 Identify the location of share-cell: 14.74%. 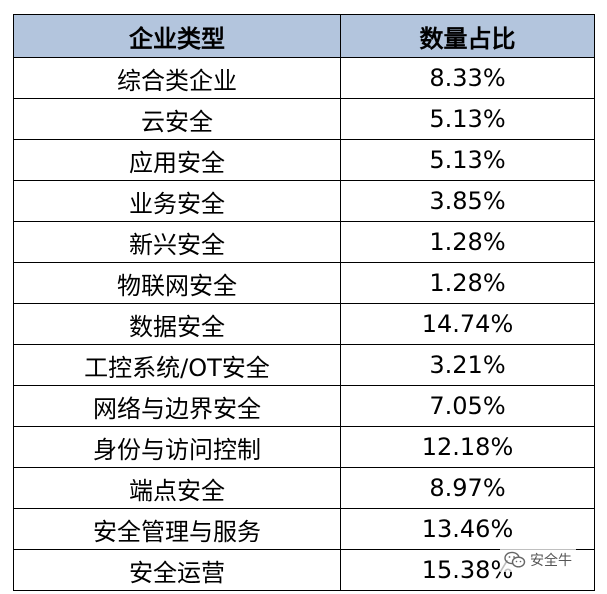
(467, 324).